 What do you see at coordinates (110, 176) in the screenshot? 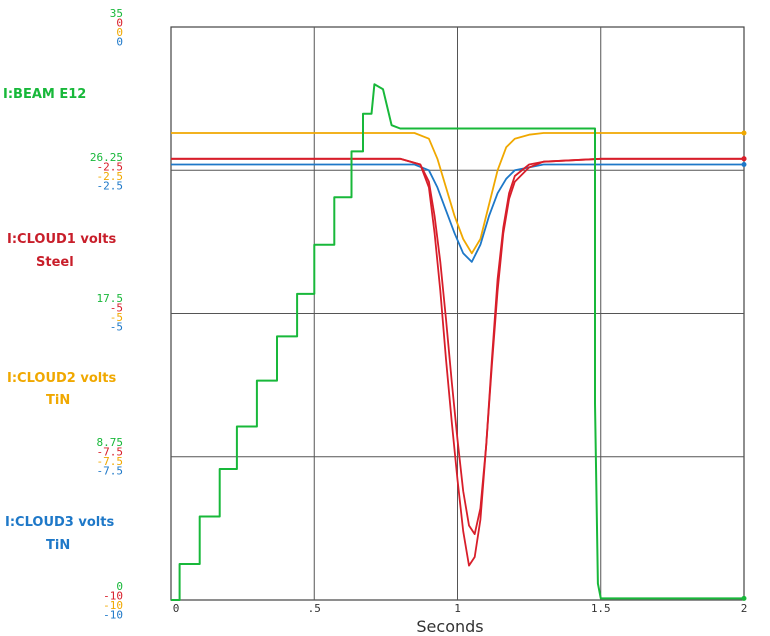
I see `scale-label-cloud2: -2.5` at bounding box center [110, 176].